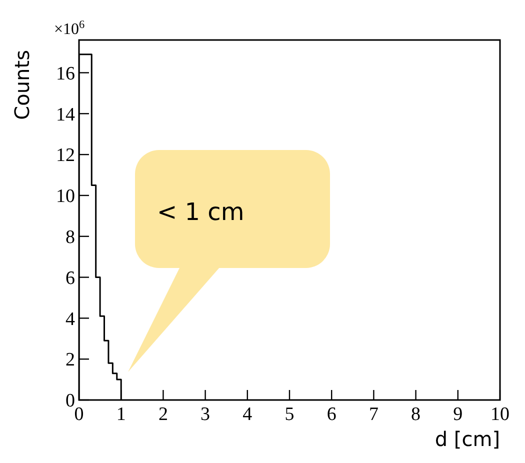 The height and width of the screenshot is (463, 525). Describe the element at coordinates (467, 439) in the screenshot. I see `x-axis-title: d [cm]` at that location.